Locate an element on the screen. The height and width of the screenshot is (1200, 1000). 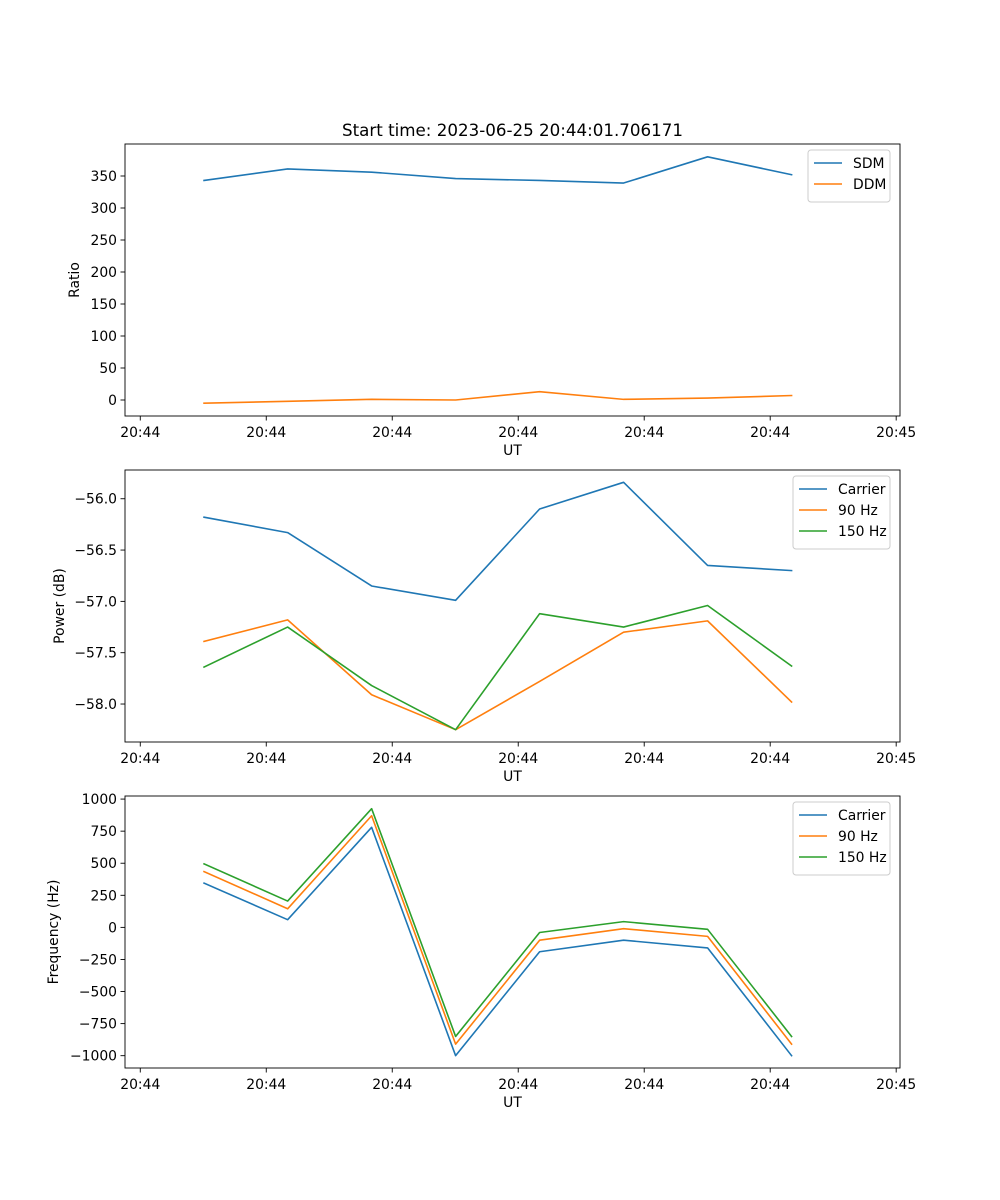
y-tick-label: 750 is located at coordinates (103, 832).